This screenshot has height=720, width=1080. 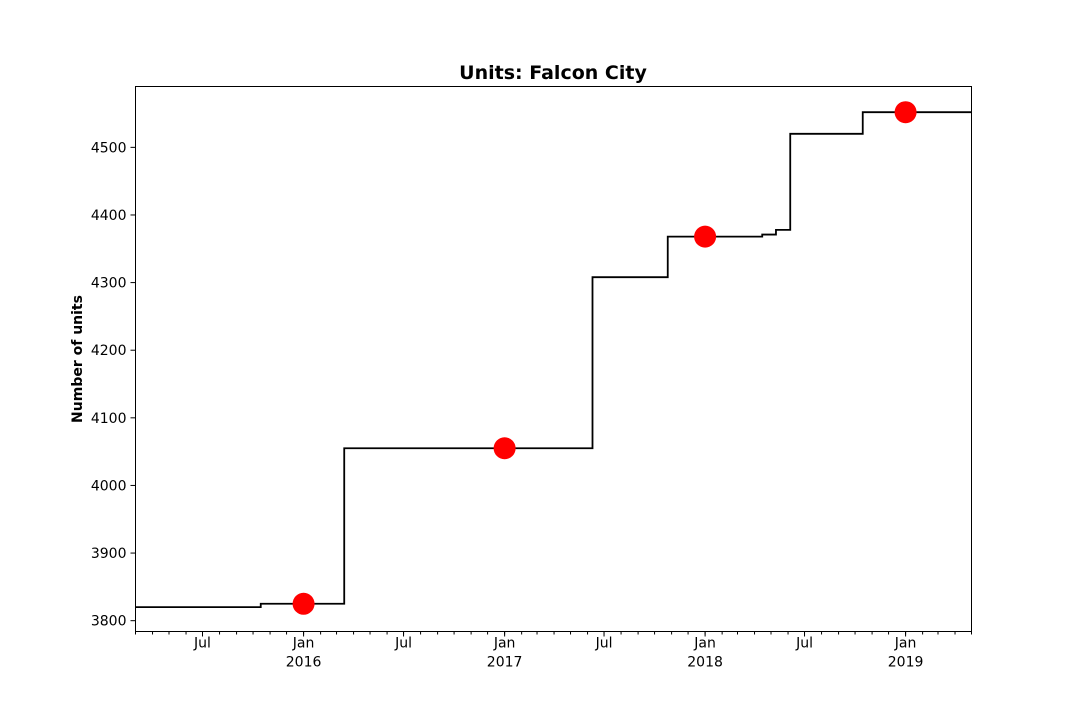 What do you see at coordinates (109, 554) in the screenshot?
I see `y-tick-label: 3900` at bounding box center [109, 554].